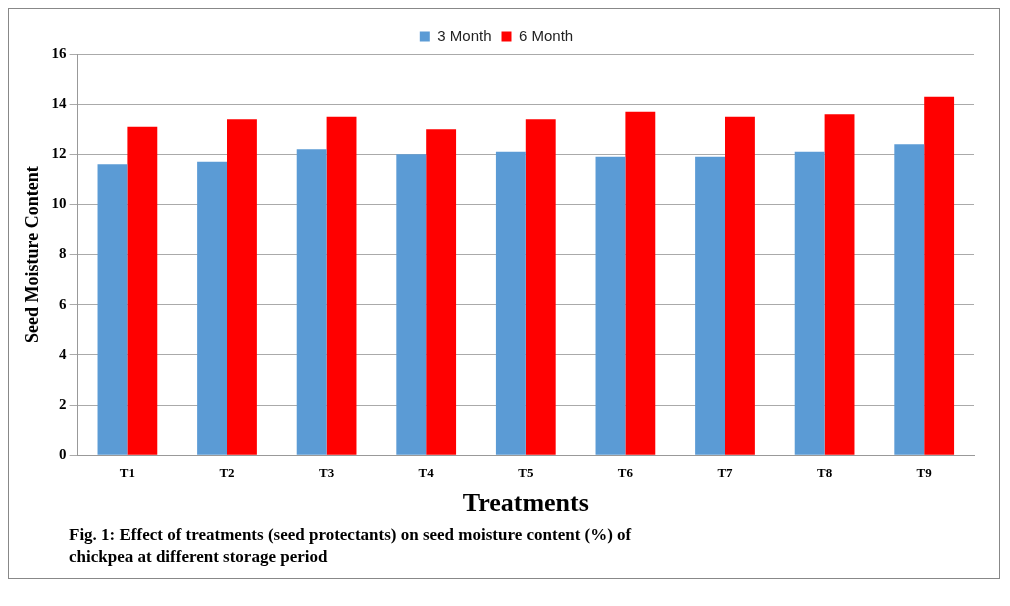  What do you see at coordinates (127, 473) in the screenshot?
I see `x-tick-label: T1` at bounding box center [127, 473].